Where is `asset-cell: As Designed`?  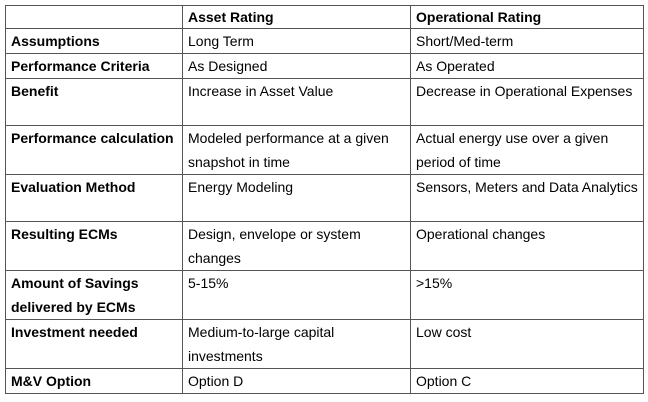
asset-cell: As Designed is located at coordinates (296, 66).